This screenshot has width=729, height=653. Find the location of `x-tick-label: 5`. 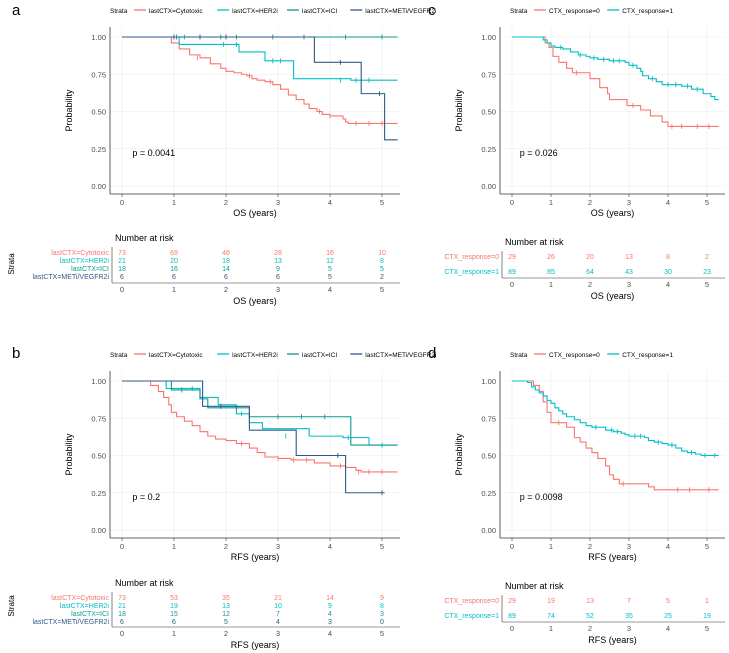

x-tick-label: 5 is located at coordinates (382, 202).